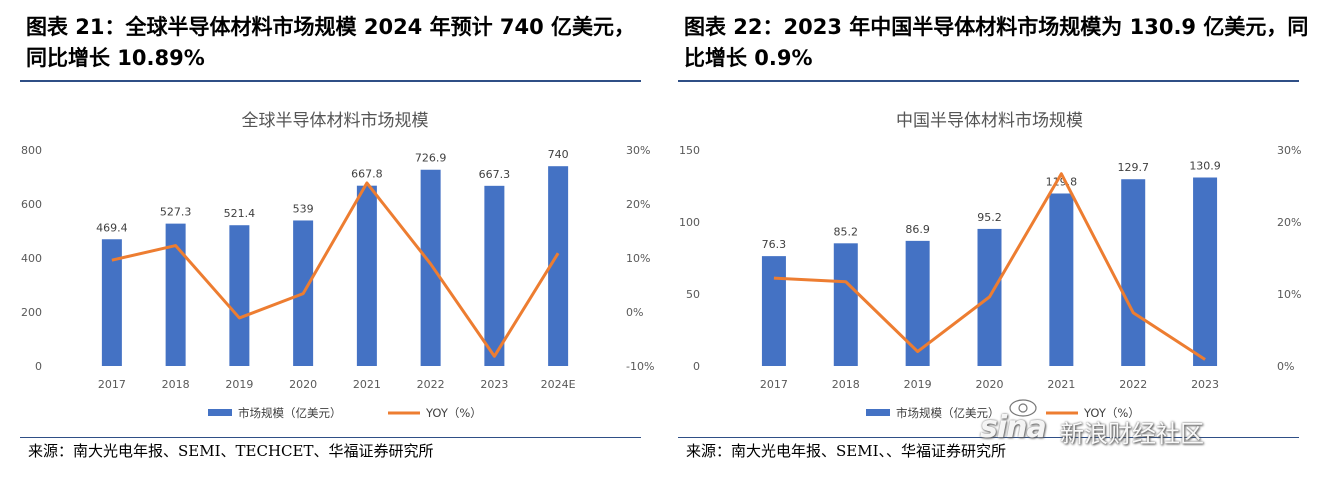 The height and width of the screenshot is (480, 1321). I want to click on bar-data-label: 86.9, so click(917, 229).